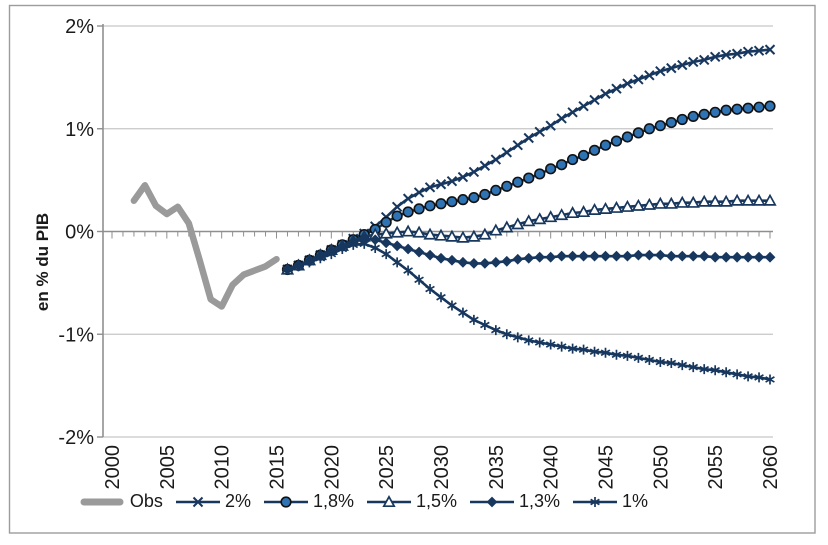  Describe the element at coordinates (436, 501) in the screenshot. I see `legend-1-5pct-label: 1,5%` at that location.